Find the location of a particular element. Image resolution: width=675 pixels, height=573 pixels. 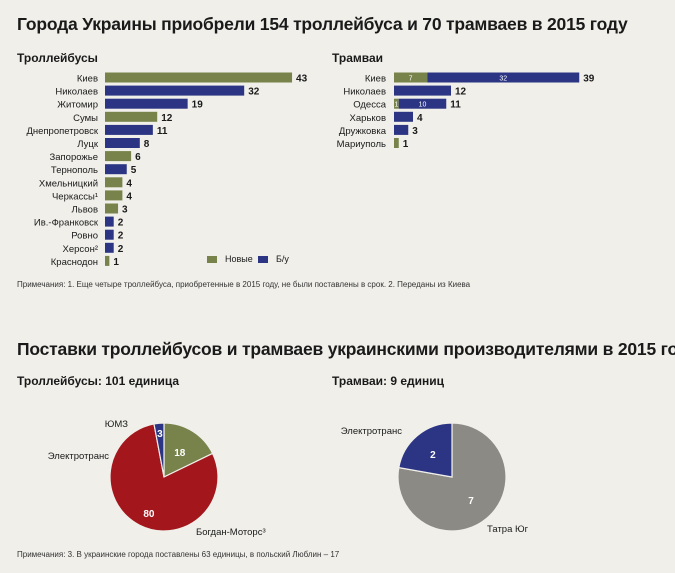

category-label: Тернополь is located at coordinates (74, 170).